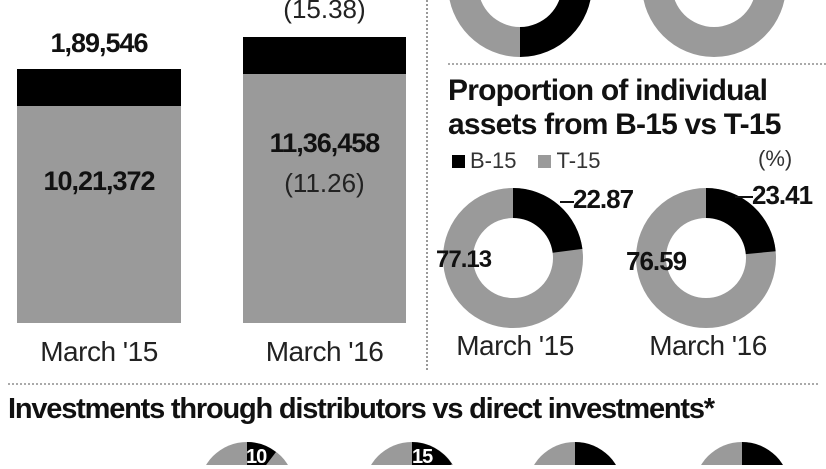 Image resolution: width=826 pixels, height=469 pixels. Describe the element at coordinates (637, 64) in the screenshot. I see `top-right-divider` at that location.